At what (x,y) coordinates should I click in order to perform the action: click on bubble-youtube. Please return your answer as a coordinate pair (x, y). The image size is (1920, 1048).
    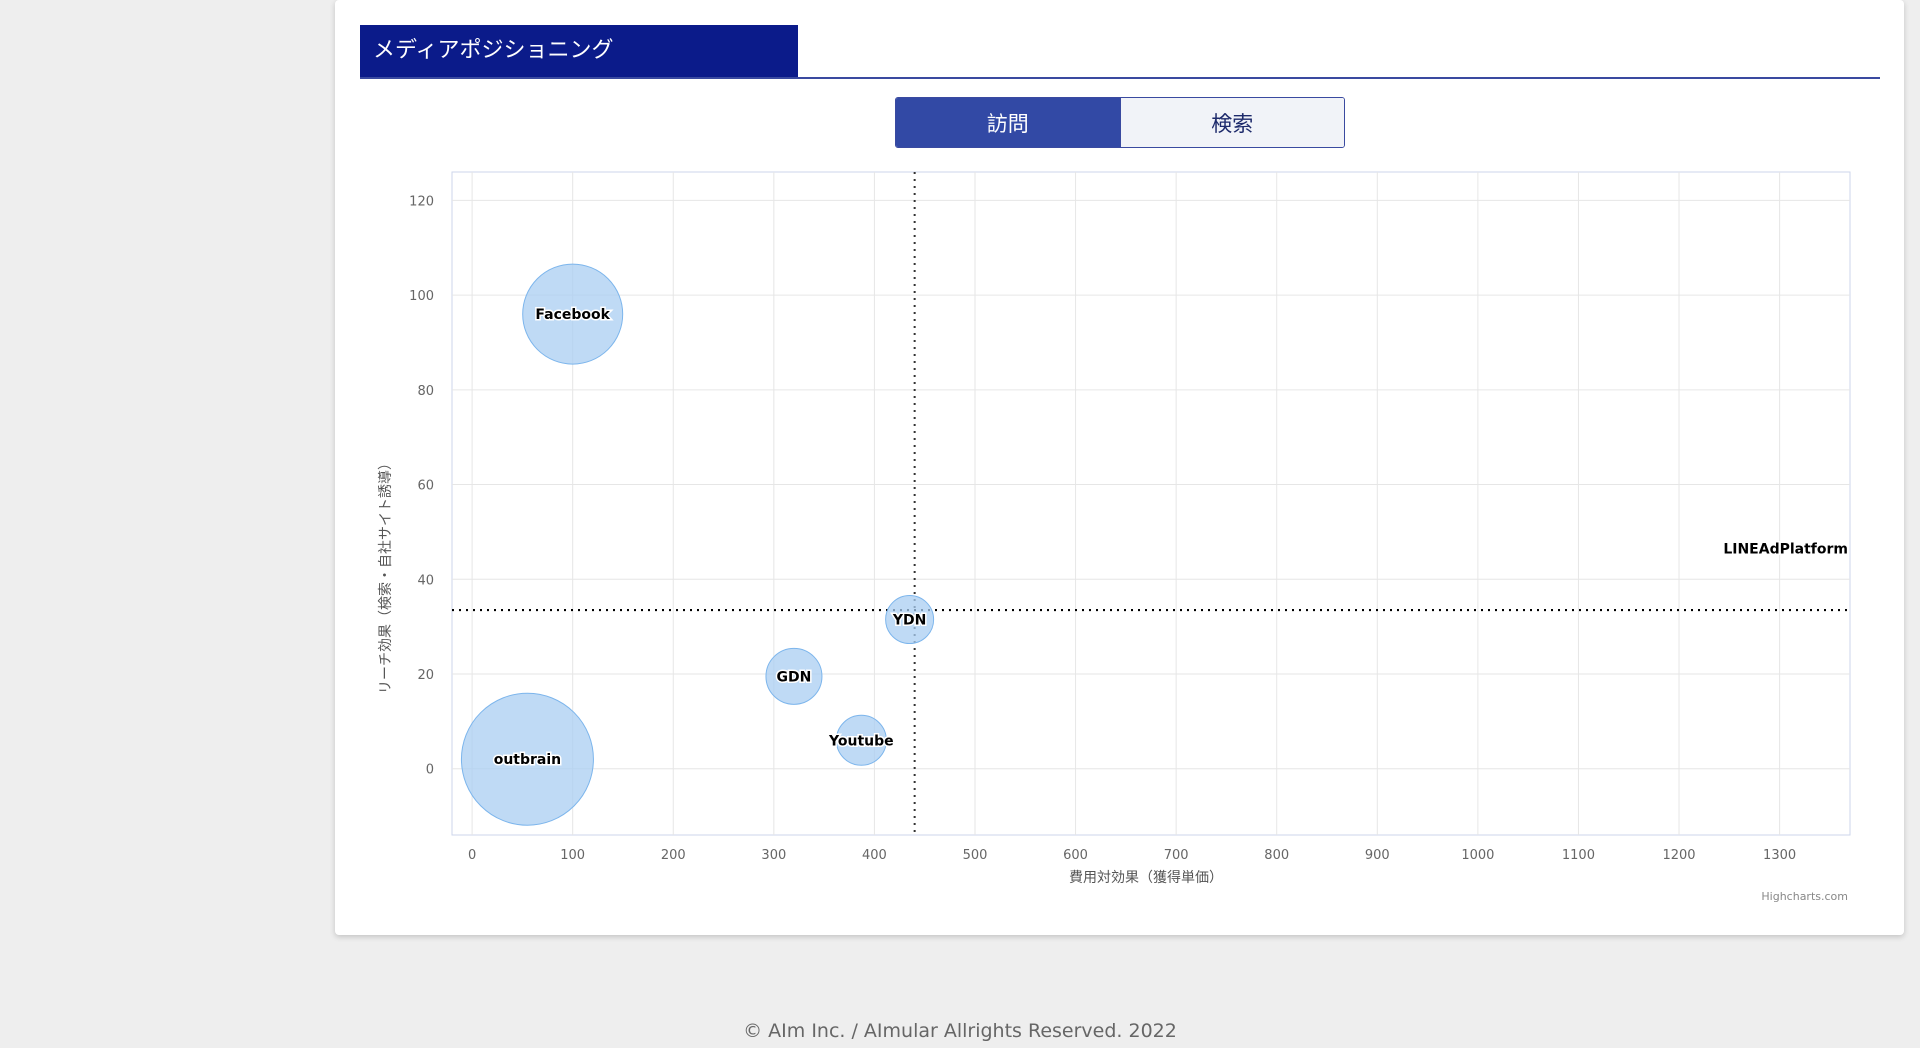
    Looking at the image, I should click on (861, 740).